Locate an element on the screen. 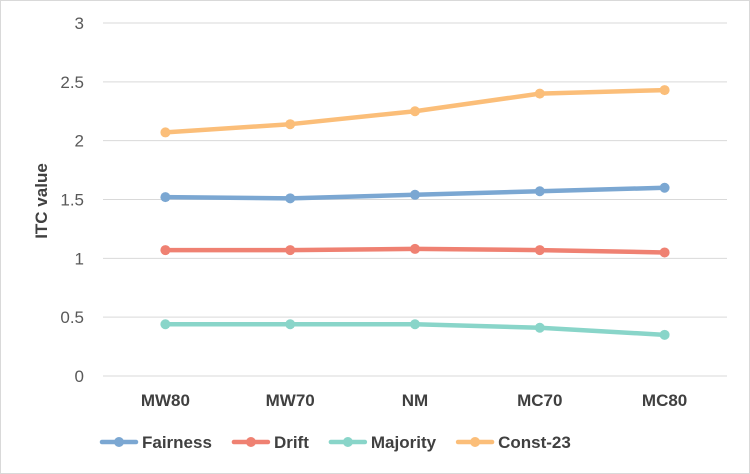 This screenshot has width=750, height=474. x-axis-ticks: MW80 MW70 NM MC70 MC80 is located at coordinates (414, 400).